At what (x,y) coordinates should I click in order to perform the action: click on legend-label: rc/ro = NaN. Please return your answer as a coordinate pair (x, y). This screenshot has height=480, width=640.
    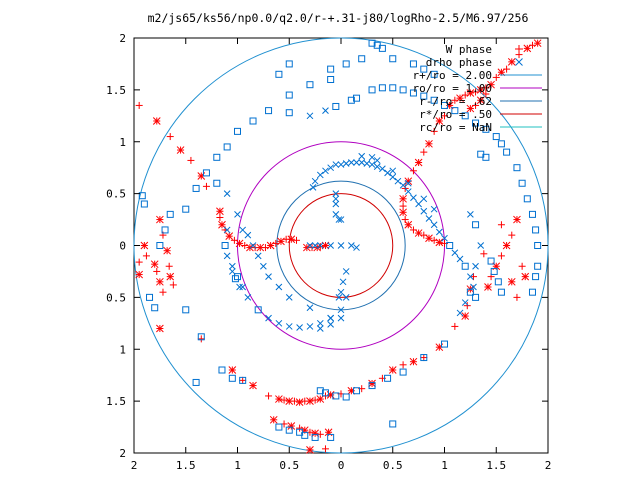
    Looking at the image, I should click on (455, 127).